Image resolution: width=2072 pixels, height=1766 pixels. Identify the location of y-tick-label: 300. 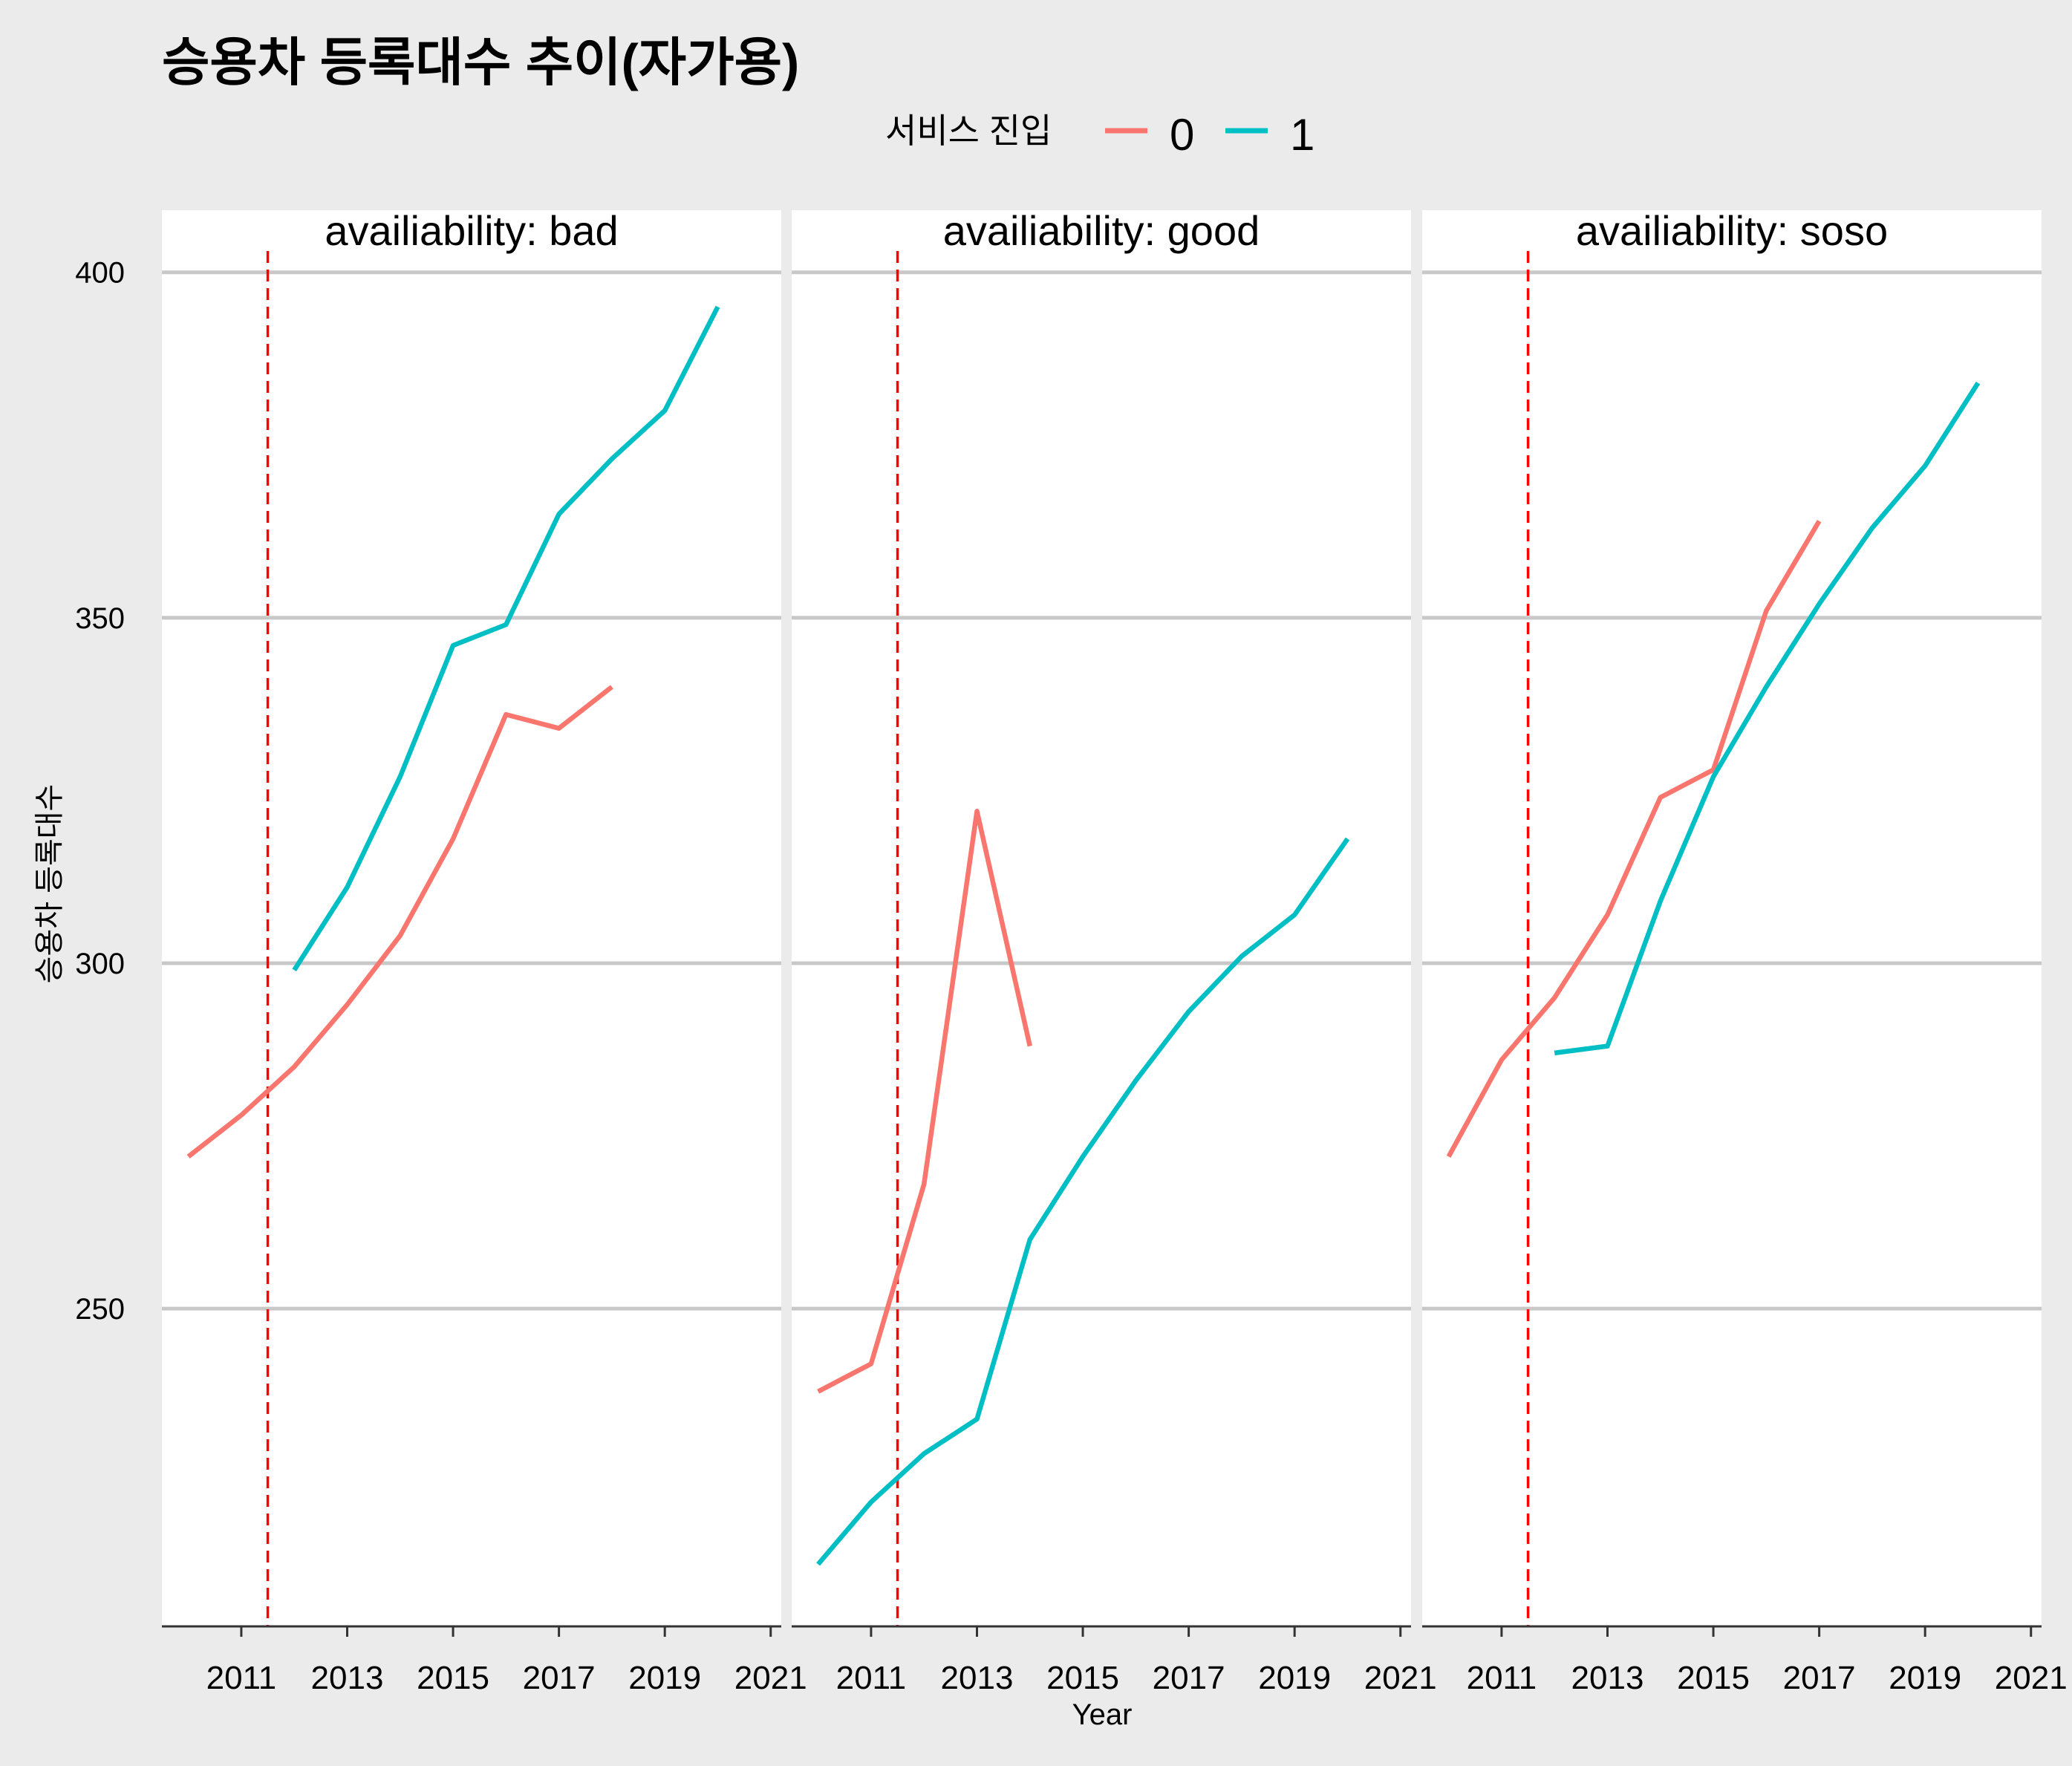
(100, 964).